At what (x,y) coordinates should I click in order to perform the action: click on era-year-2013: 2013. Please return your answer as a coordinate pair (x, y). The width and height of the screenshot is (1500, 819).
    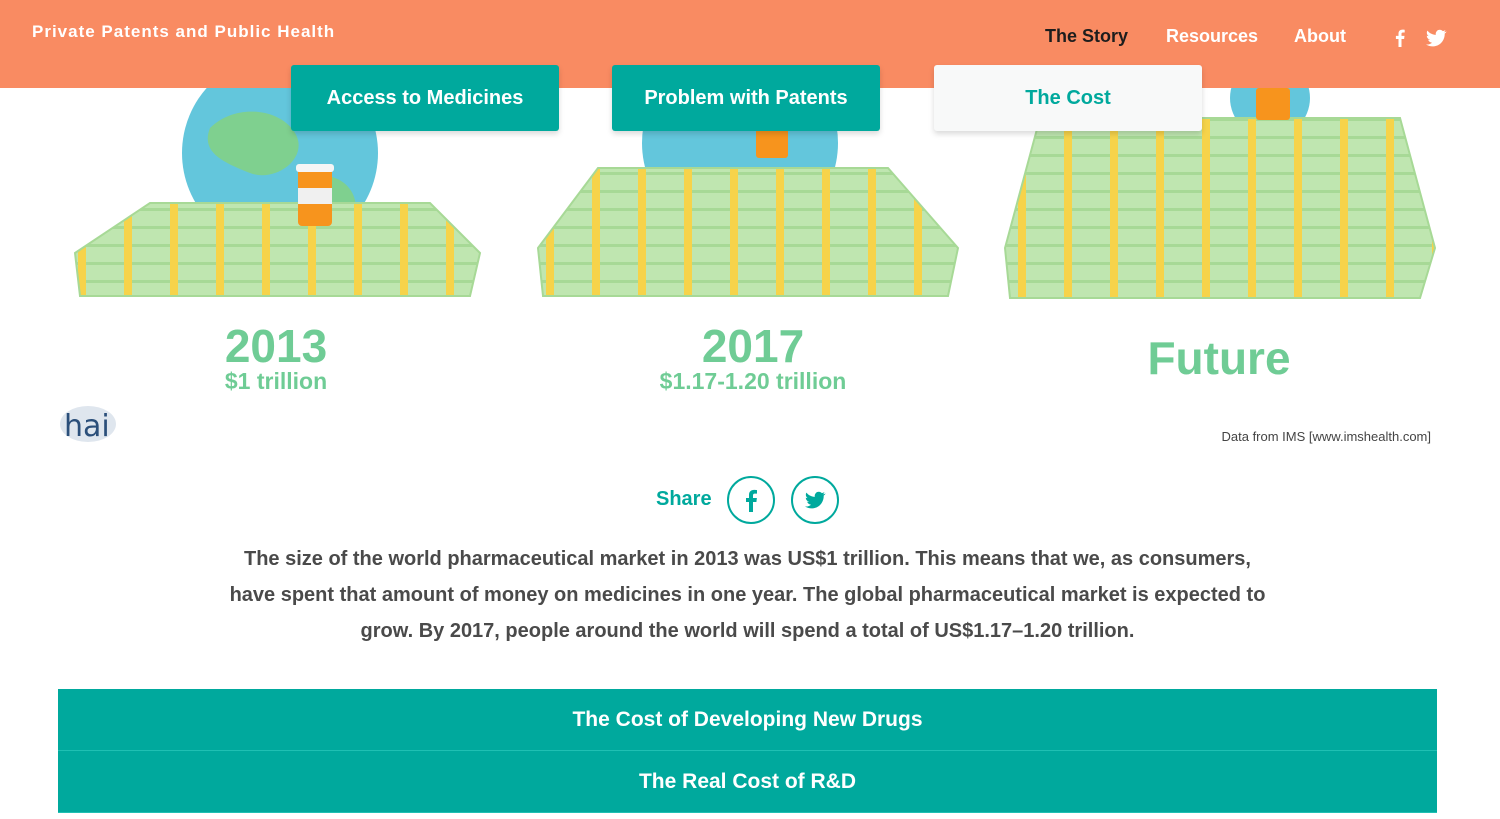
    Looking at the image, I should click on (276, 346).